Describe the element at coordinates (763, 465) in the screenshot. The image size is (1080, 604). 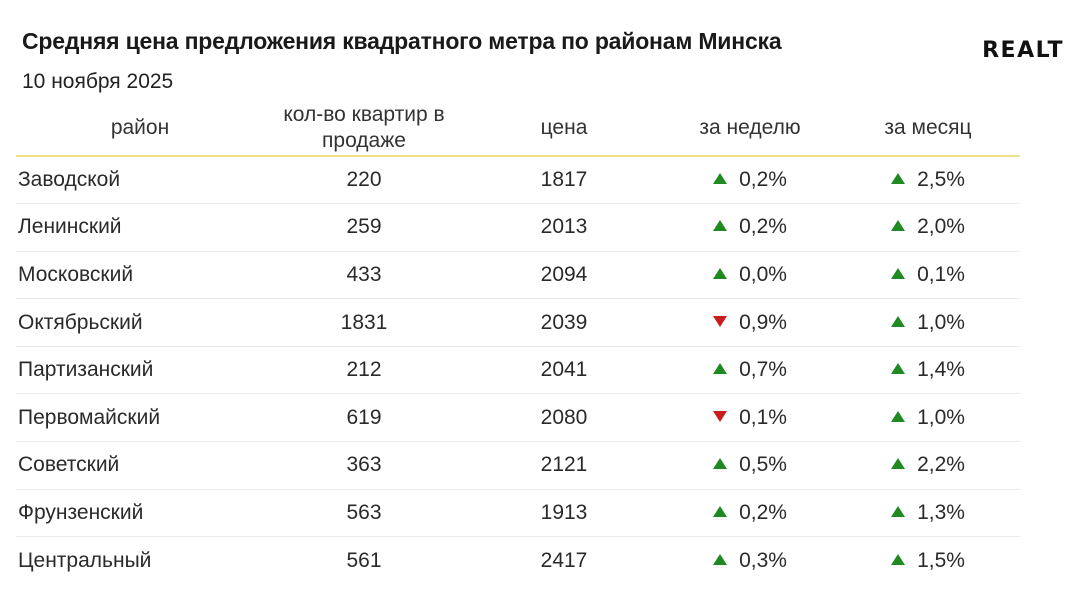
I see `weekly-change-value: 0,5%` at that location.